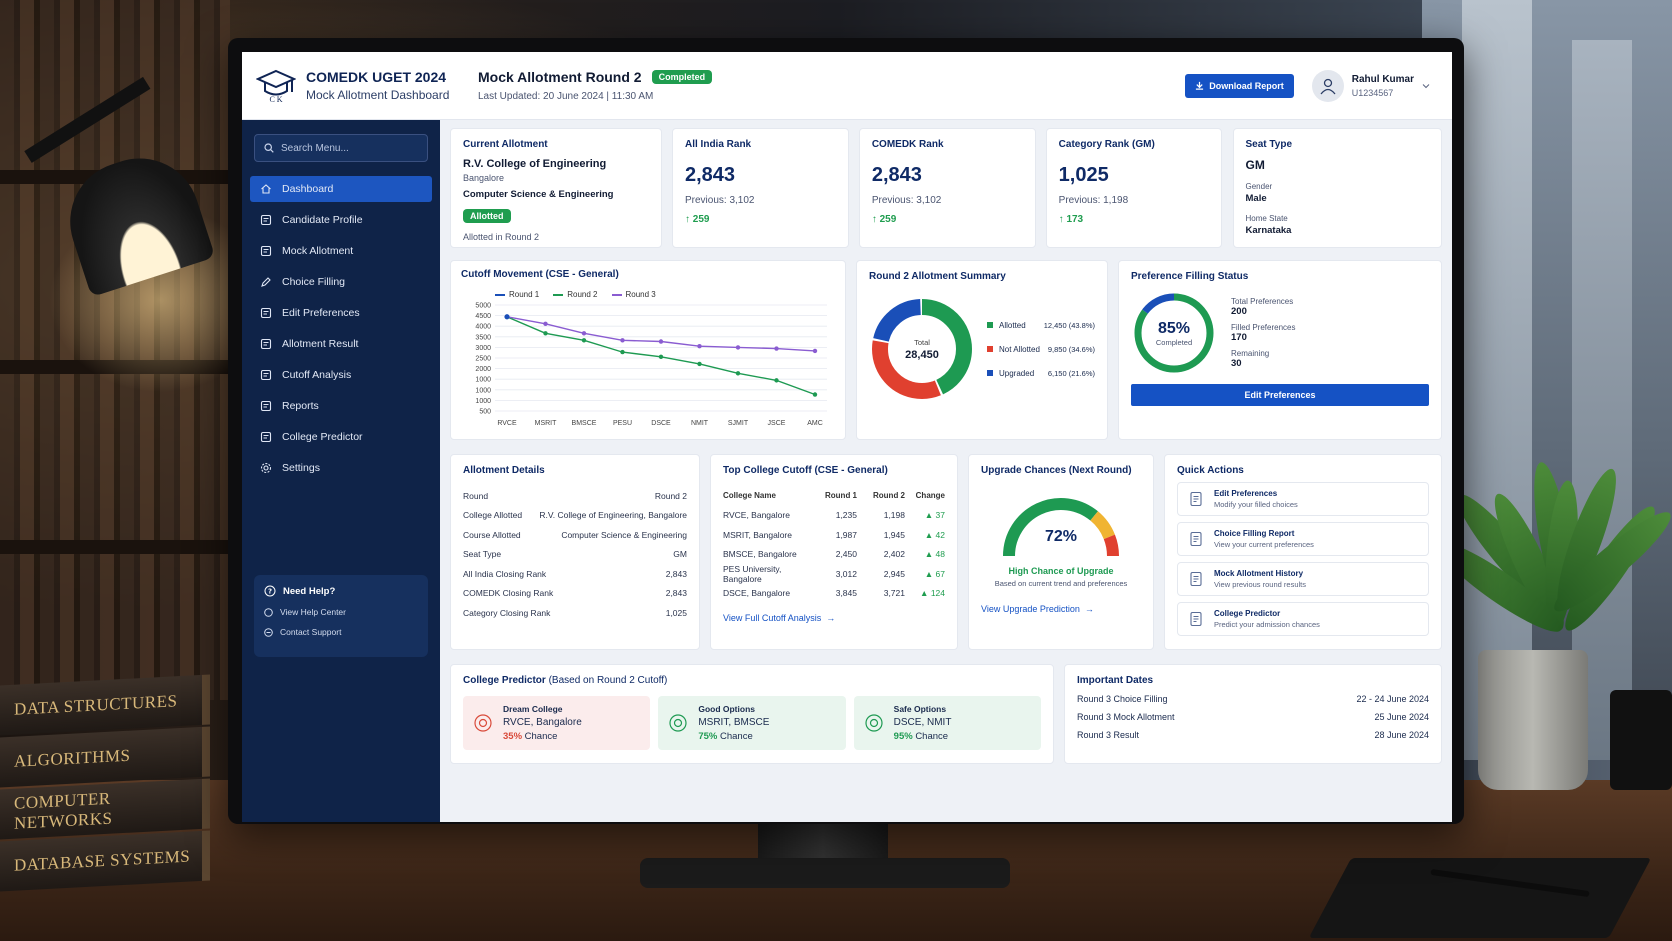 The image size is (1672, 941). Describe the element at coordinates (341, 313) in the screenshot. I see `sidebar-item-edit-preferences: Edit Preferences` at that location.